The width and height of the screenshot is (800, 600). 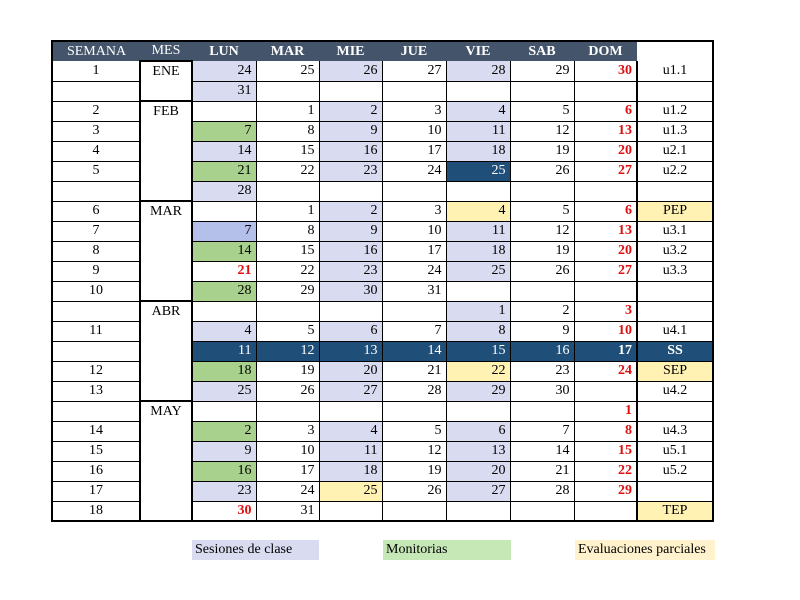 What do you see at coordinates (478, 491) in the screenshot?
I see `day-cell-vie: 27` at bounding box center [478, 491].